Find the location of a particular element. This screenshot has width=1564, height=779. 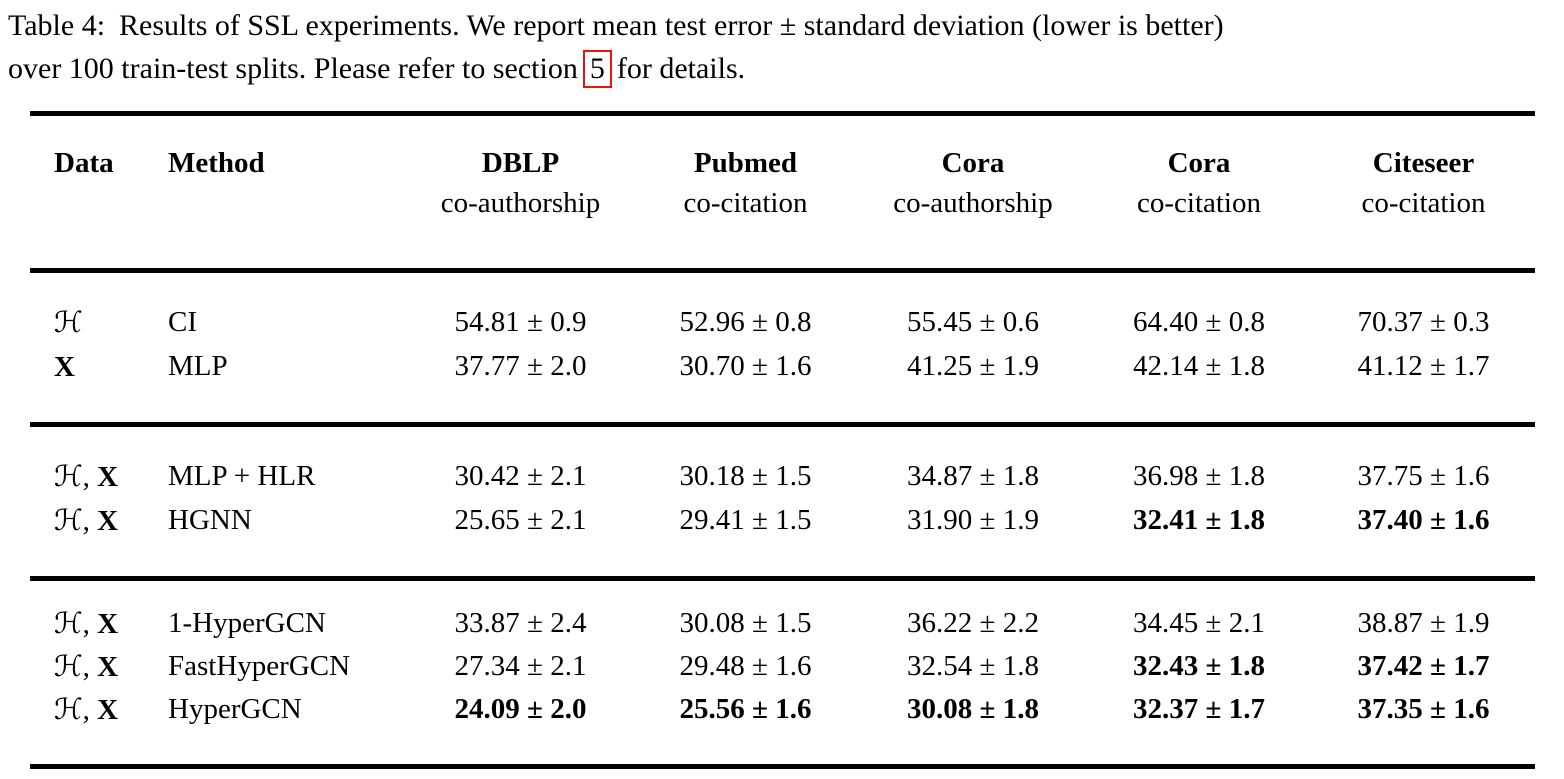

table-cell: 32.43 ± 1.8 is located at coordinates (1199, 666).